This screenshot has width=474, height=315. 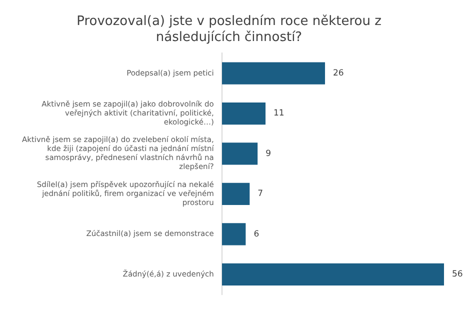 What do you see at coordinates (229, 29) in the screenshot?
I see `chart-title: Provozoval(a) jste v posledním roce některou z následujících činností?` at bounding box center [229, 29].